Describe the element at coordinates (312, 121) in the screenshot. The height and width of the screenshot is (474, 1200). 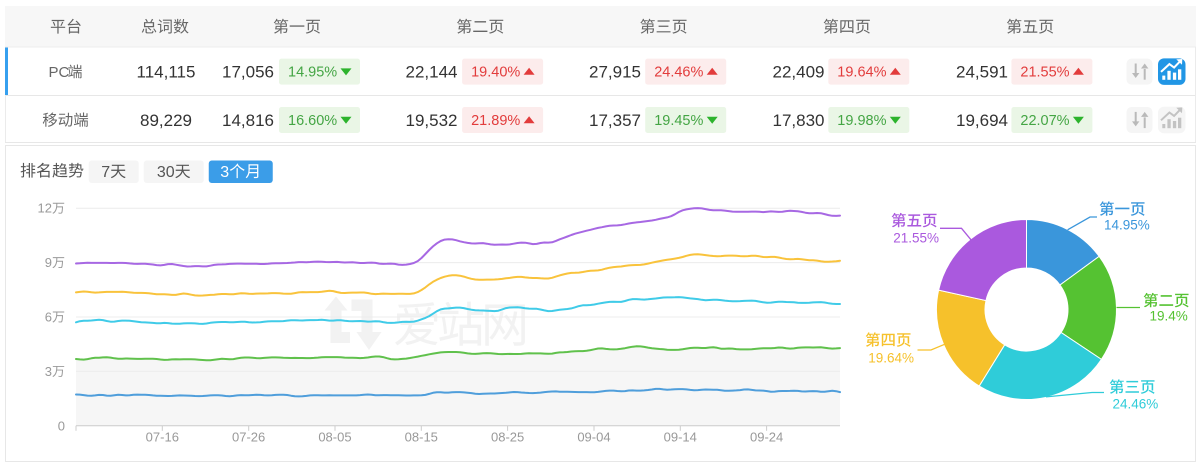
I see `svg-text: 16.60%` at that location.